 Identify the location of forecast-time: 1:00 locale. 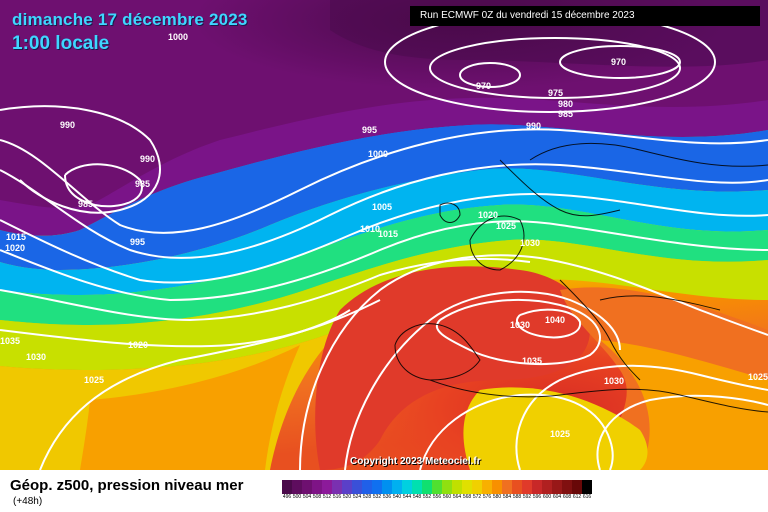
(61, 43).